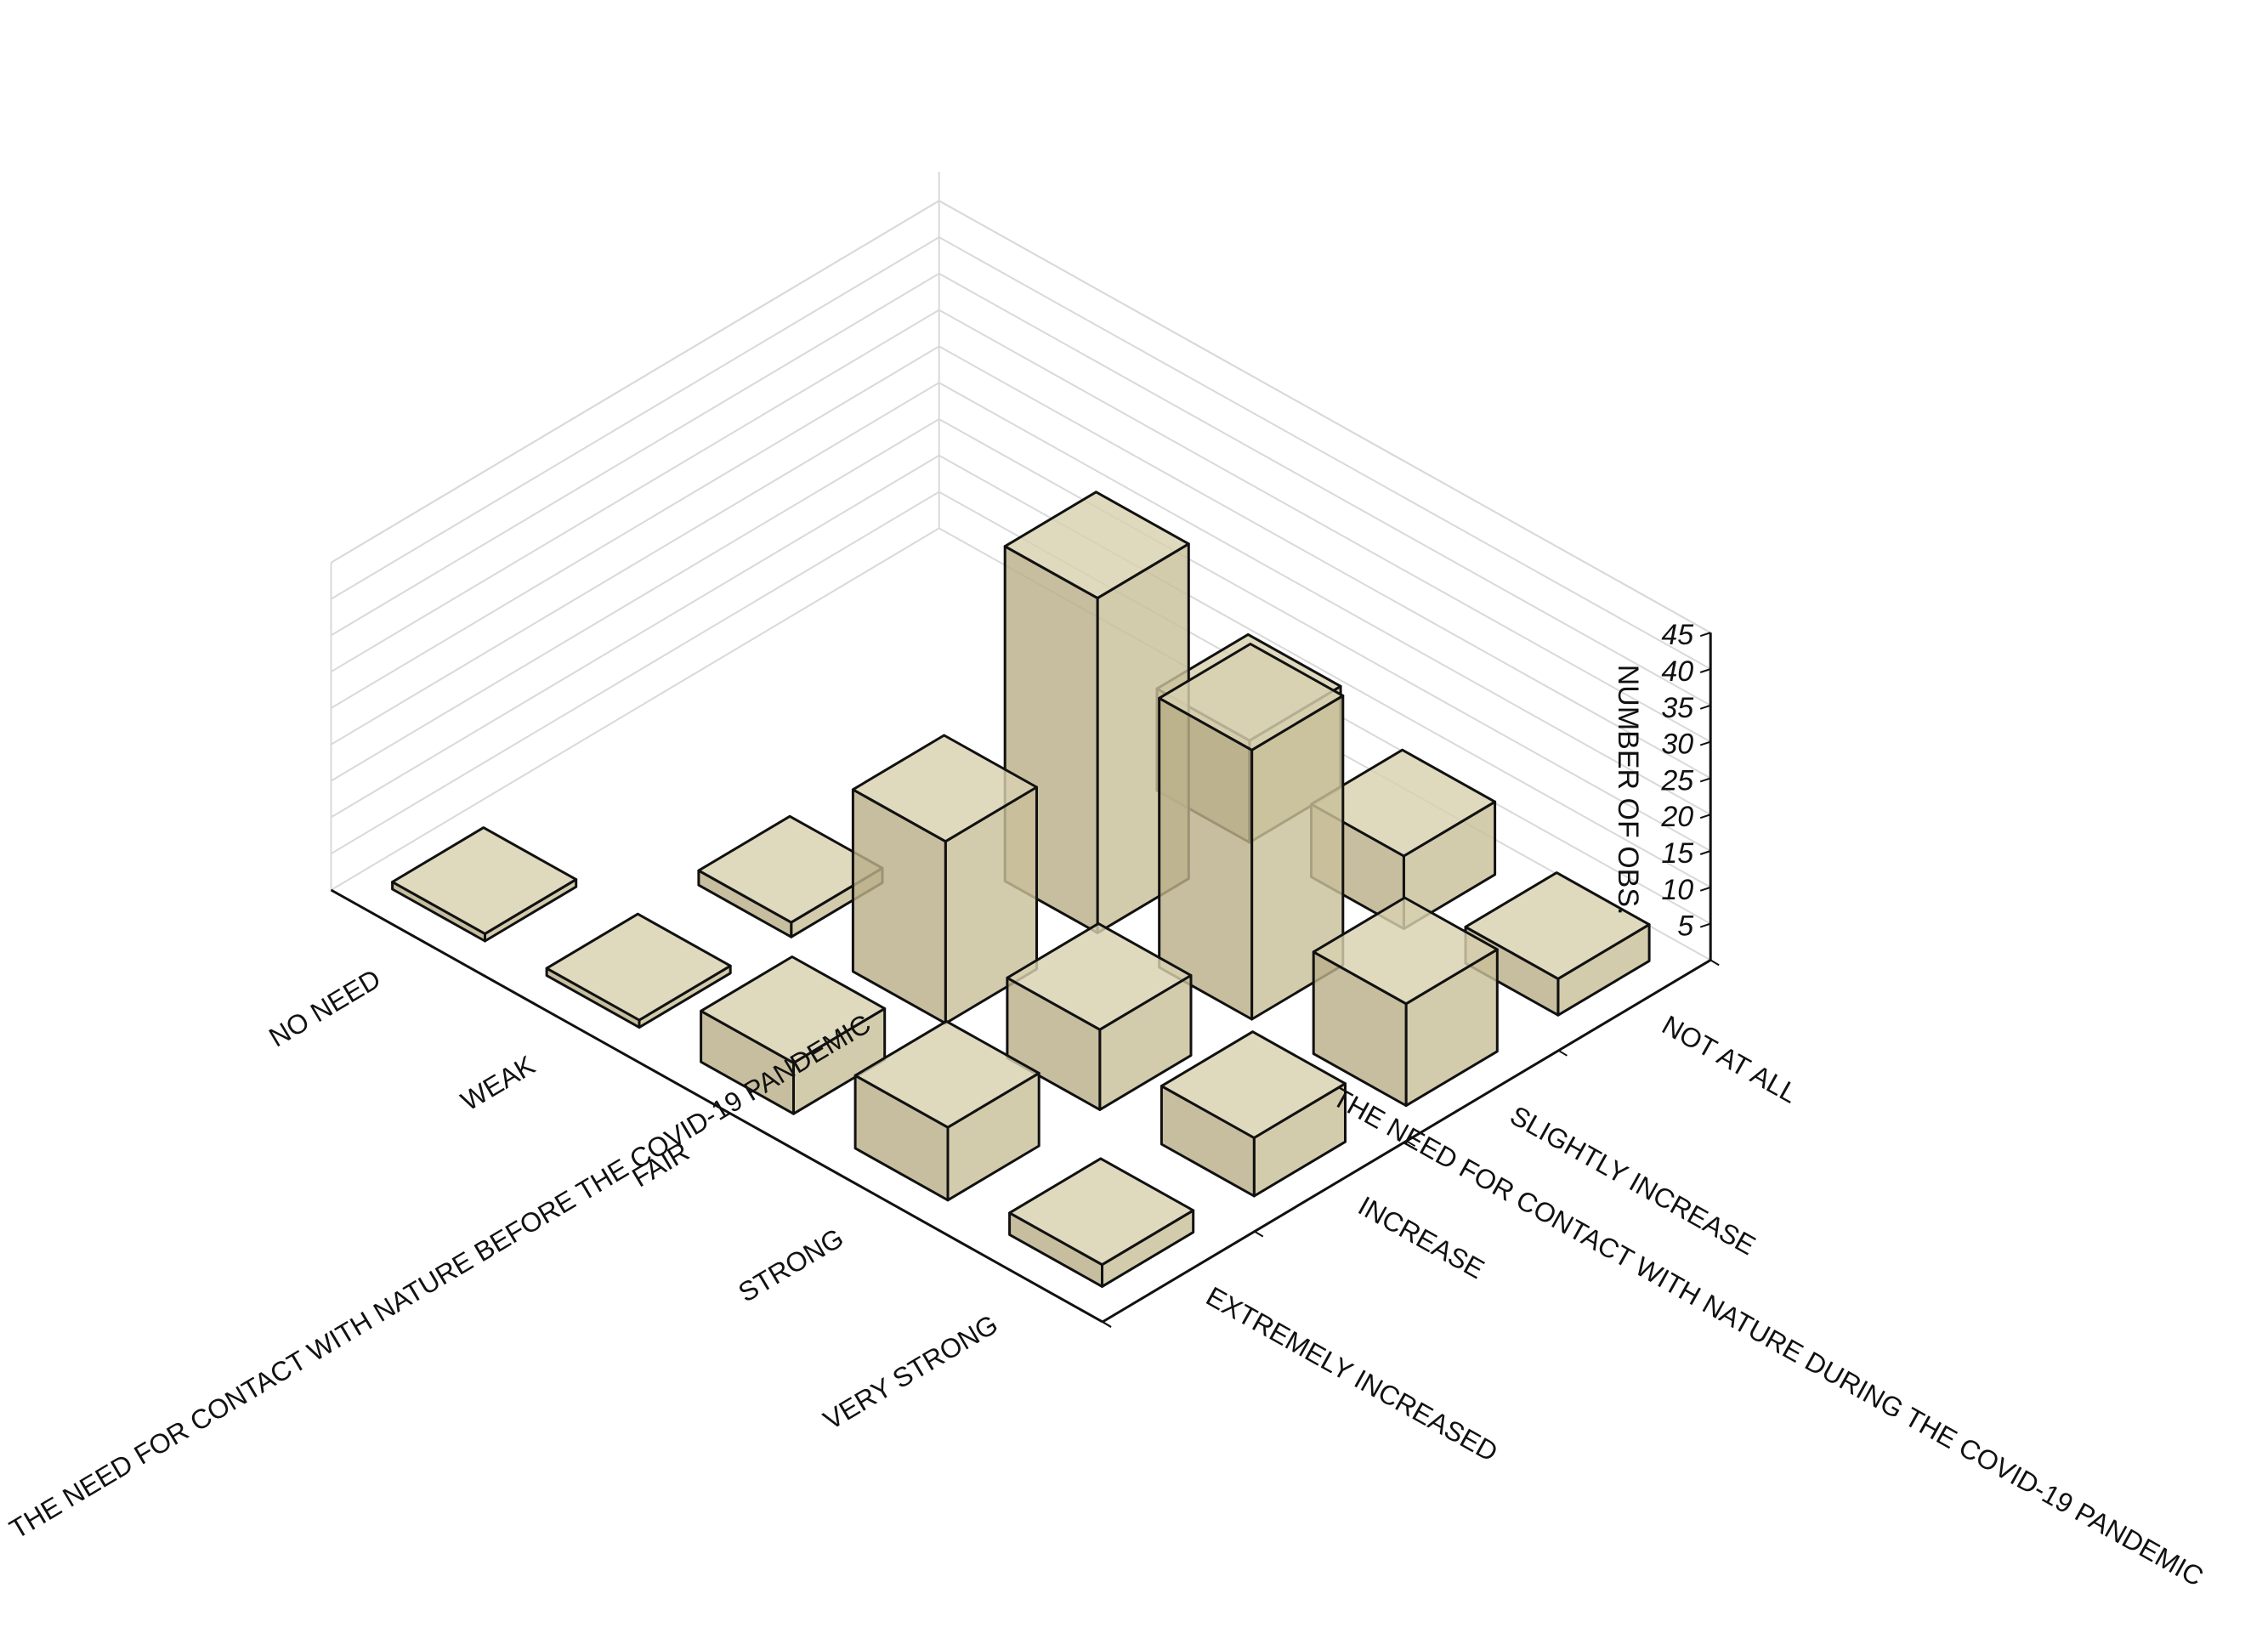 Image resolution: width=2268 pixels, height=1650 pixels. What do you see at coordinates (1685, 926) in the screenshot?
I see `z-tick-label: 5` at bounding box center [1685, 926].